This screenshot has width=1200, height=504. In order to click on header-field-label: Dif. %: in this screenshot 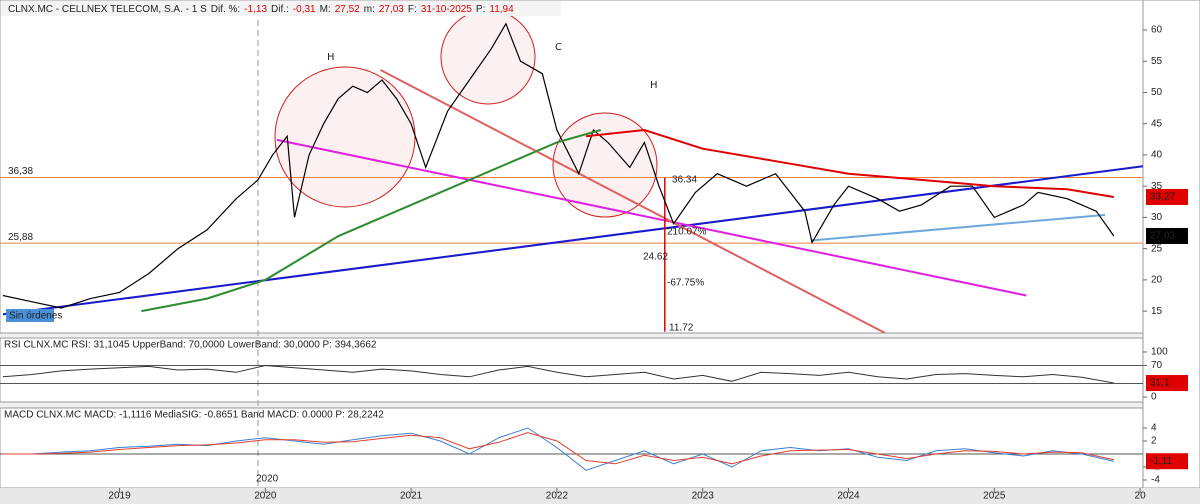, I will do `click(225, 9)`.